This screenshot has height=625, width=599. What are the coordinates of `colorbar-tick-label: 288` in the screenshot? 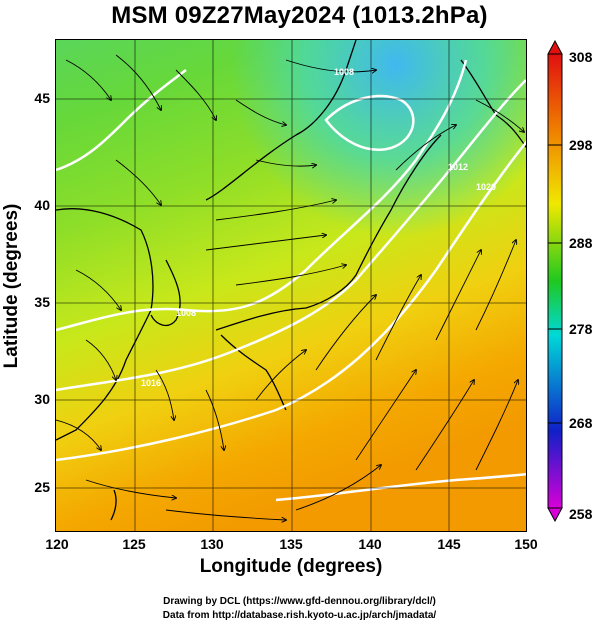 It's located at (581, 243).